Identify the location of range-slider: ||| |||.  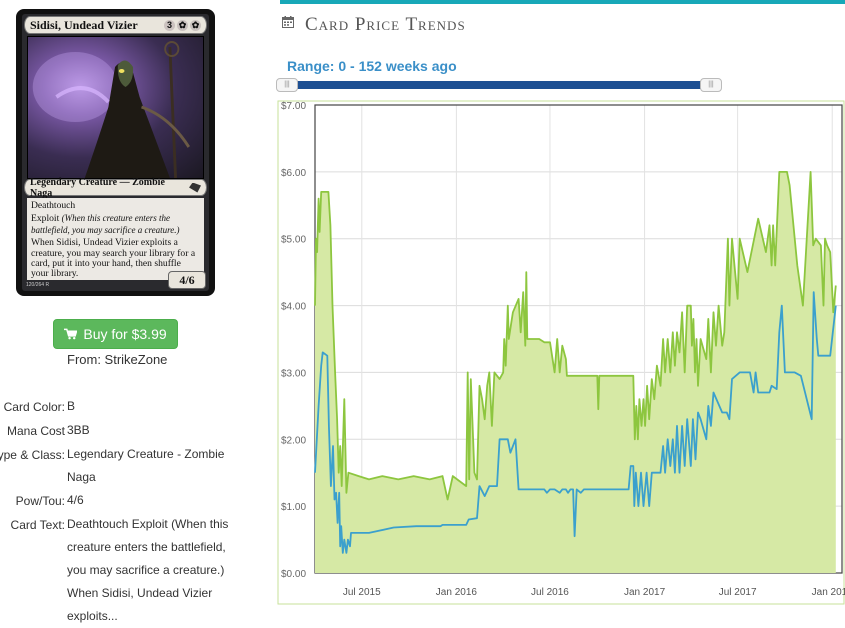
(499, 85).